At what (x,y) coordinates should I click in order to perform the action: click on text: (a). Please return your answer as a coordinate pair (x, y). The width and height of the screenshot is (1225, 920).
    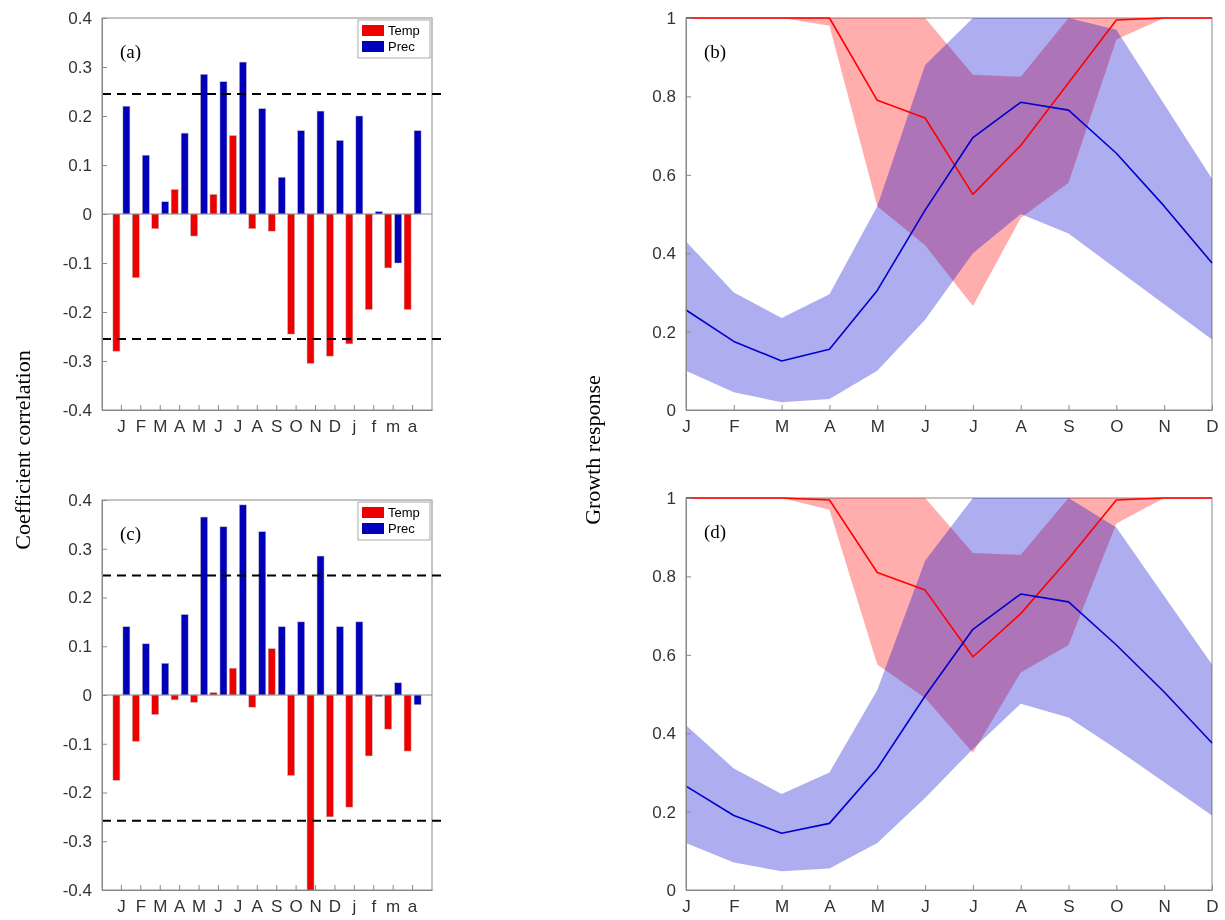
    Looking at the image, I should click on (131, 52).